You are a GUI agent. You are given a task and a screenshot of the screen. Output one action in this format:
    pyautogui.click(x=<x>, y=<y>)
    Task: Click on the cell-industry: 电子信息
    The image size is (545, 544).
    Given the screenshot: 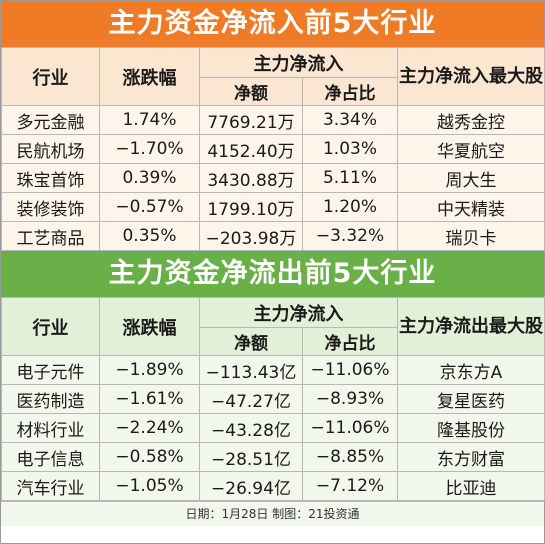 What is the action you would take?
    pyautogui.click(x=50, y=457)
    